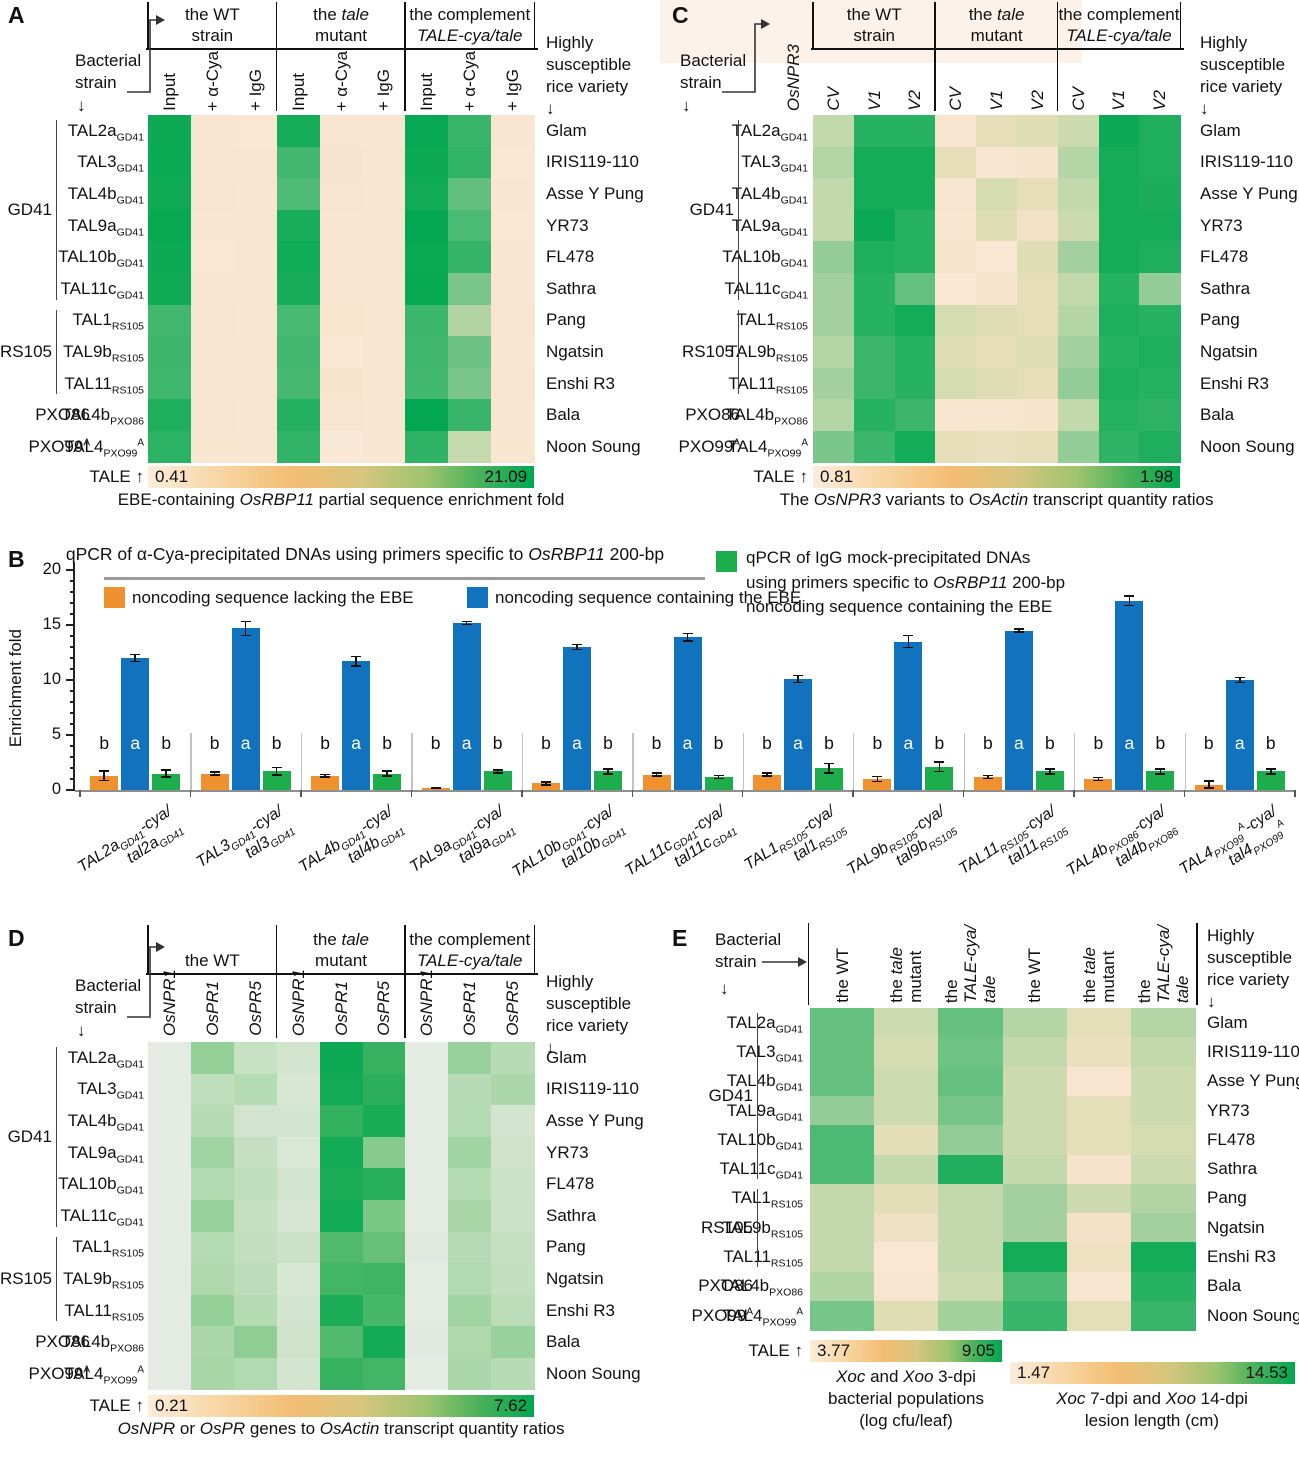 This screenshot has width=1299, height=1464. What do you see at coordinates (466, 743) in the screenshot?
I see `sig-letter: a` at bounding box center [466, 743].